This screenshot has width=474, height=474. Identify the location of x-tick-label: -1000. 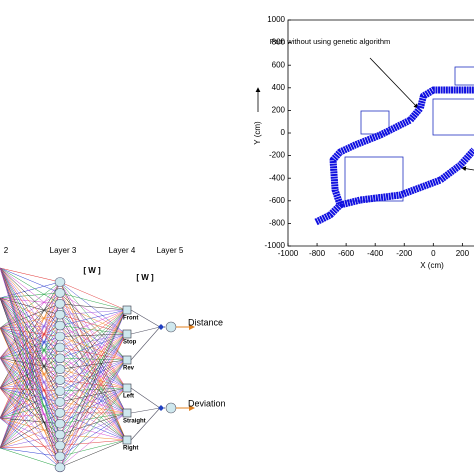
(288, 253).